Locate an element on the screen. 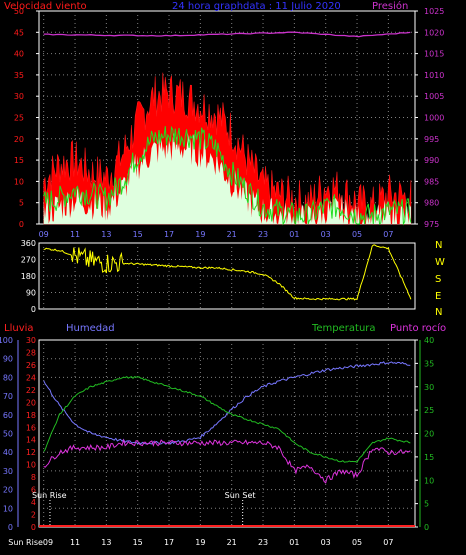 The width and height of the screenshot is (466, 555). sun-annotation: Sun Set is located at coordinates (240, 495).